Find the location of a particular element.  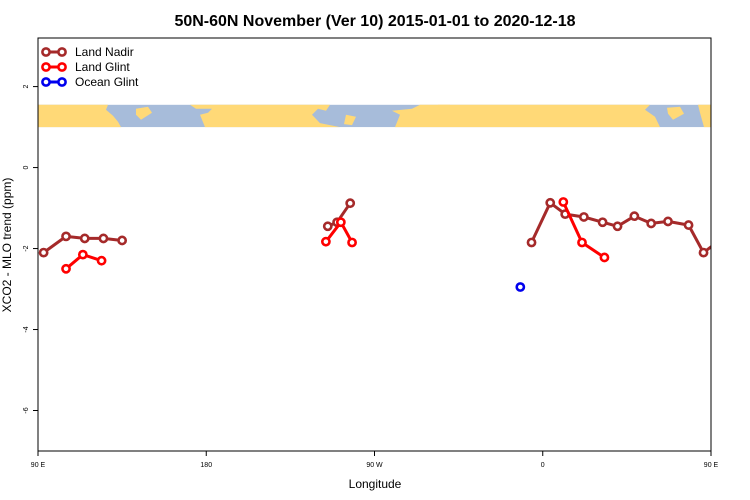

map-land-eurasia-east is located at coordinates (526, 116).